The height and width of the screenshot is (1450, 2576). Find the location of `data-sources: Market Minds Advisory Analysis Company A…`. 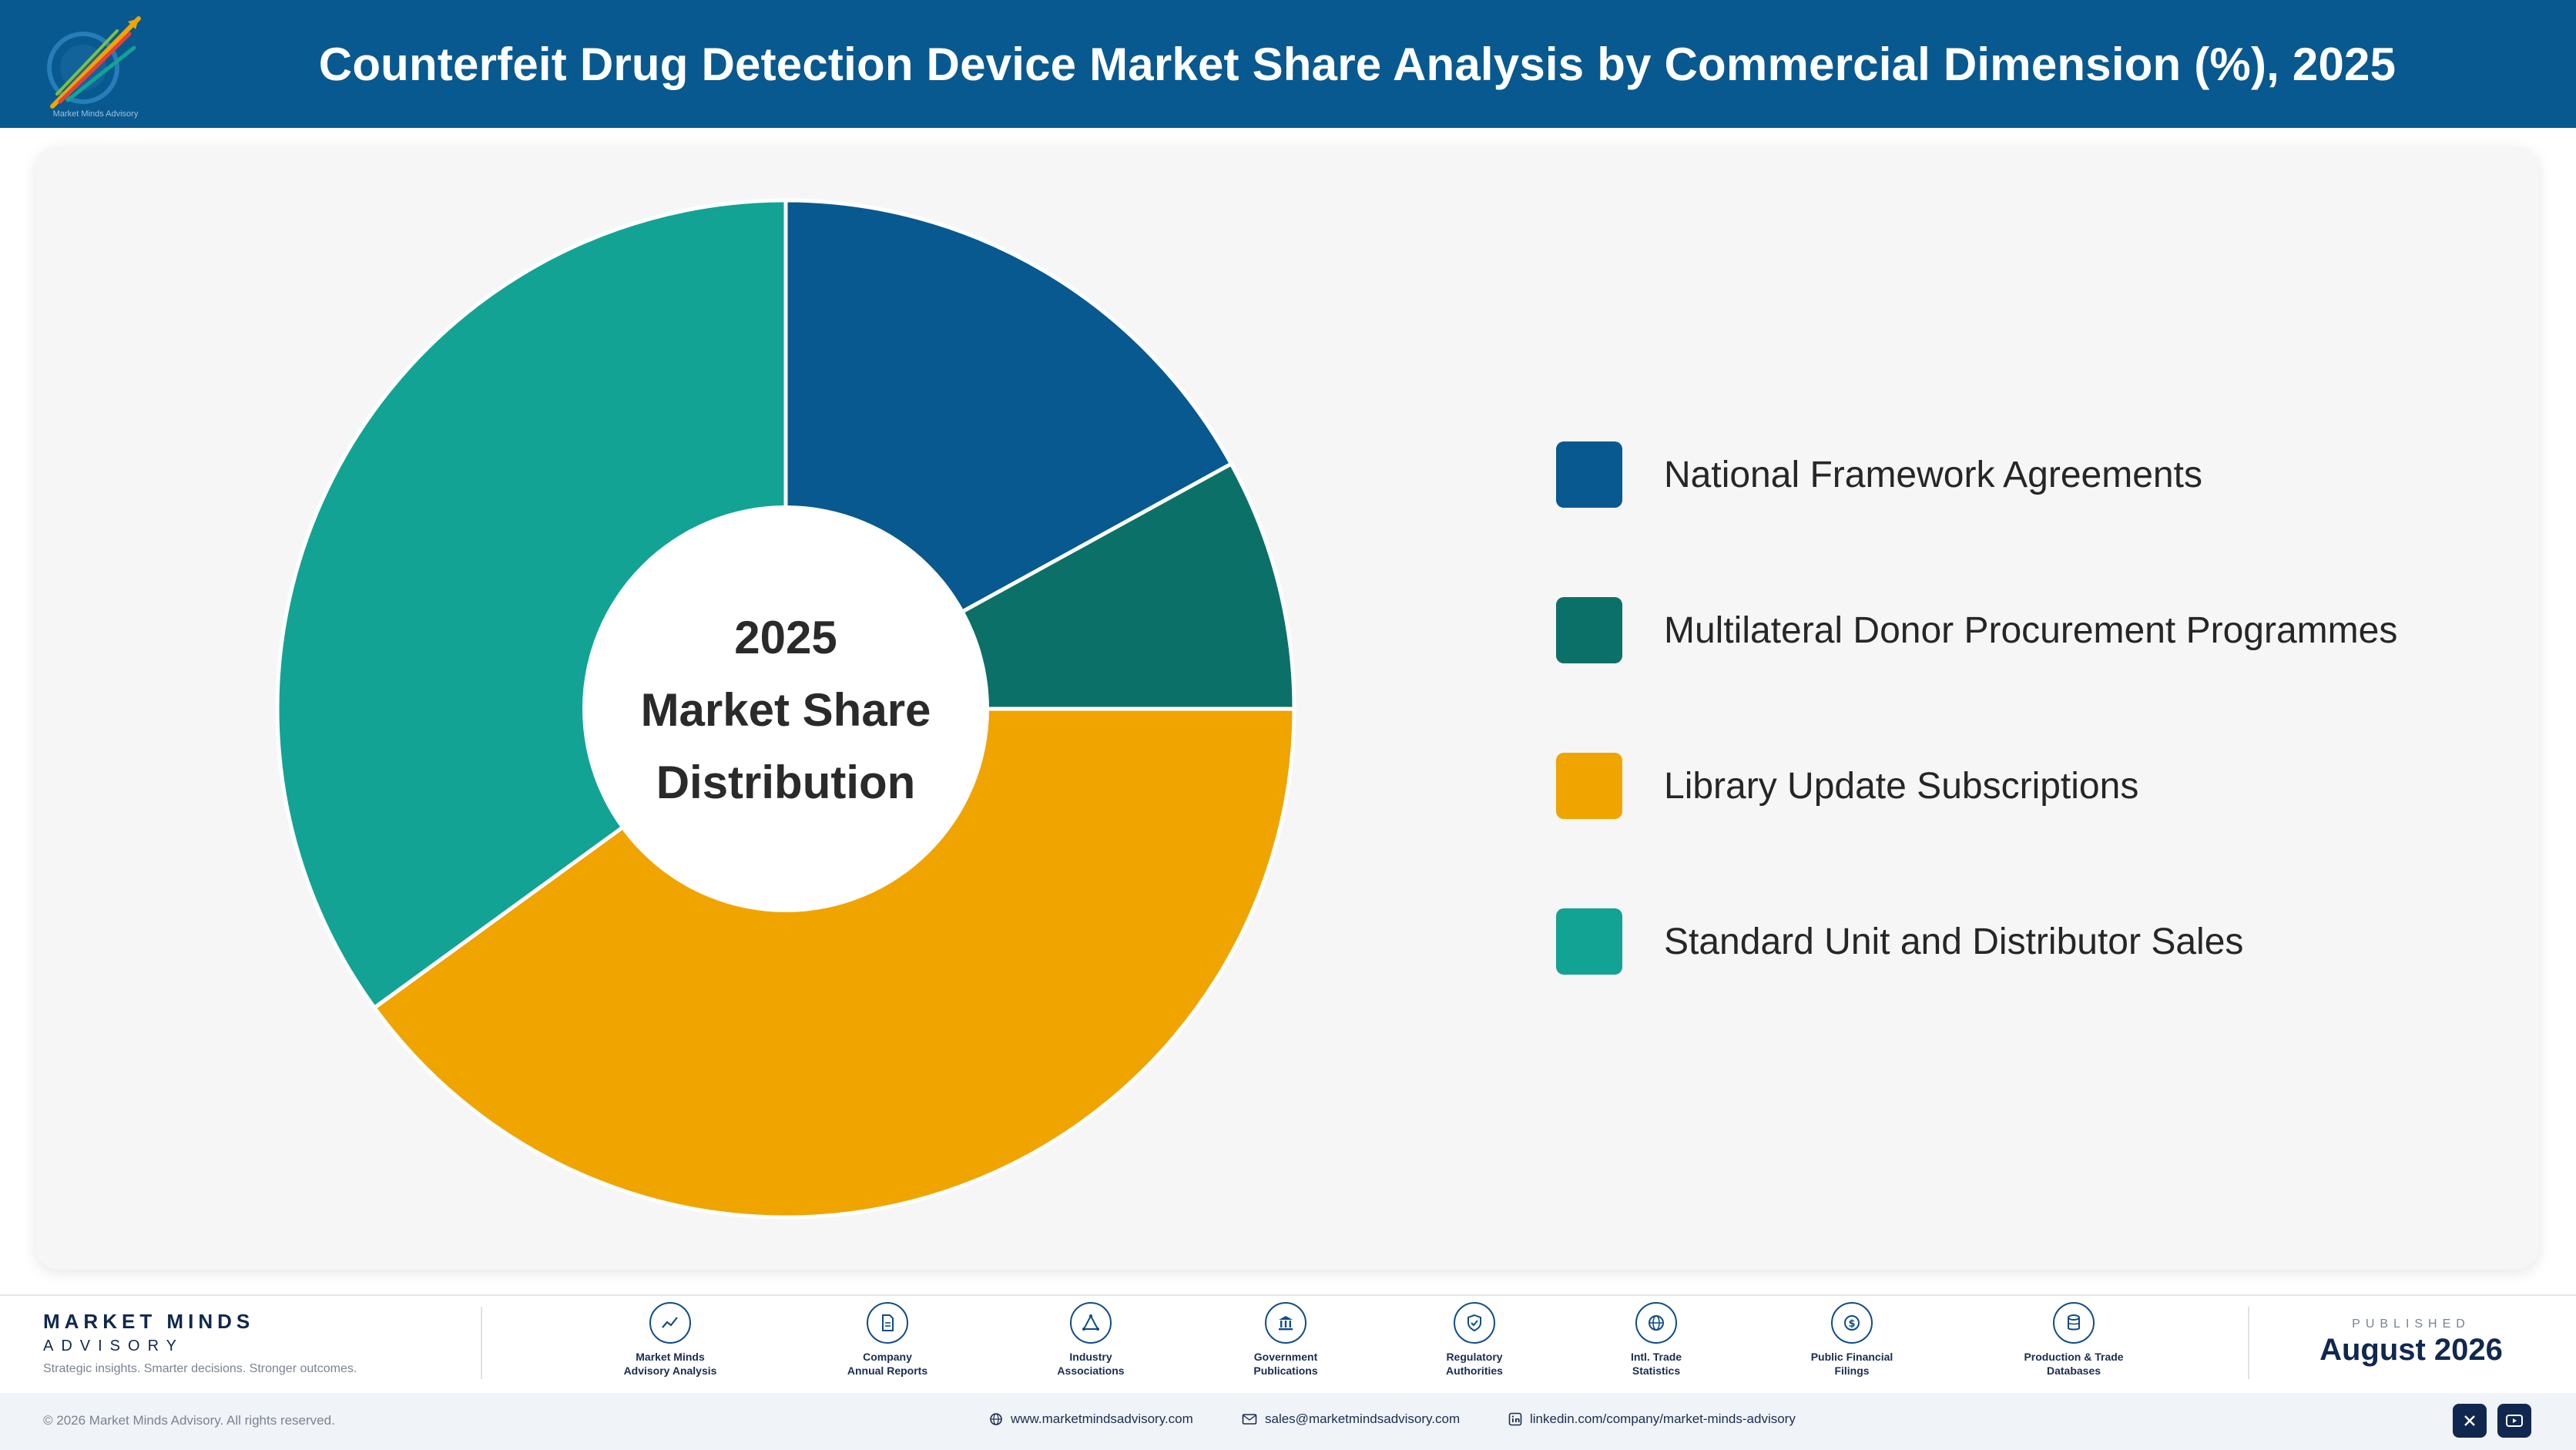

data-sources: Market Minds Advisory Analysis Company A… is located at coordinates (1356, 1344).